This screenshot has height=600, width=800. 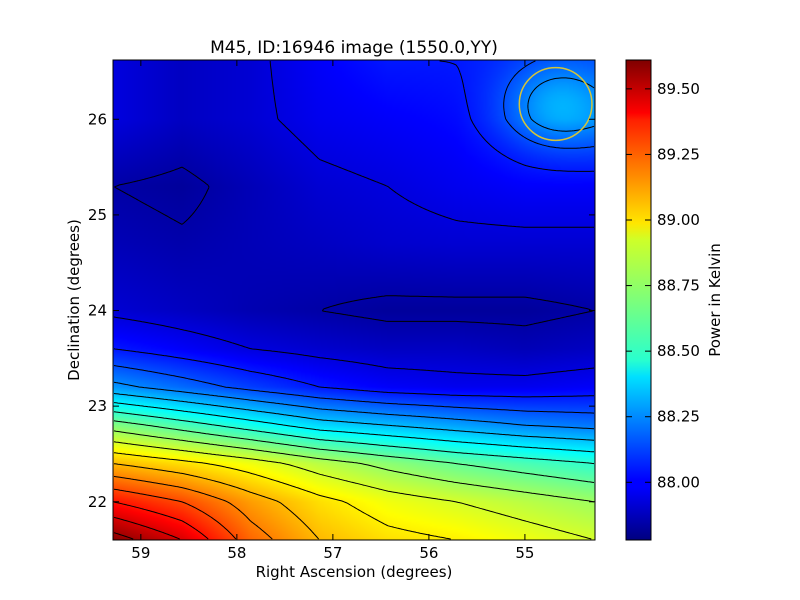 What do you see at coordinates (638, 300) in the screenshot?
I see `colorbar-gradient` at bounding box center [638, 300].